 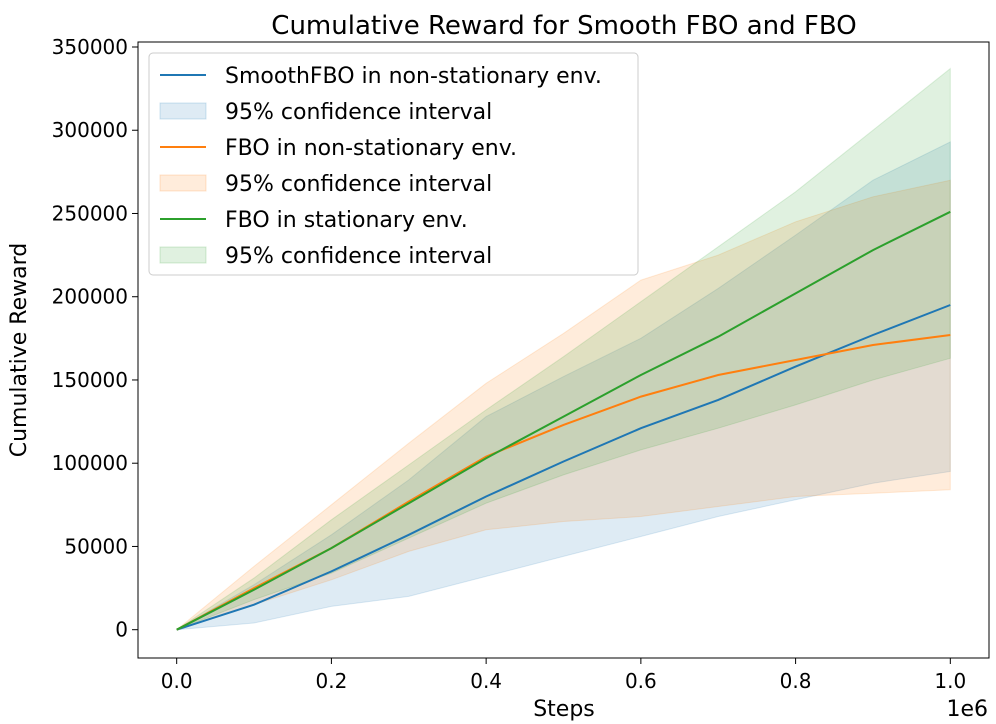 What do you see at coordinates (358, 112) in the screenshot?
I see `legend-label-ci-1: 95% confidence interval` at bounding box center [358, 112].